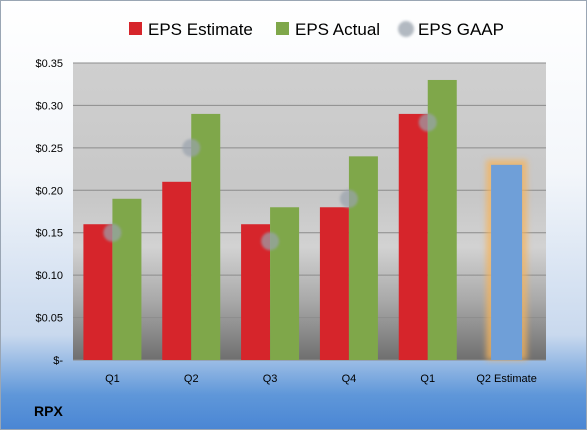  What do you see at coordinates (49, 276) in the screenshot?
I see `y-tick-label: $0.10` at bounding box center [49, 276].